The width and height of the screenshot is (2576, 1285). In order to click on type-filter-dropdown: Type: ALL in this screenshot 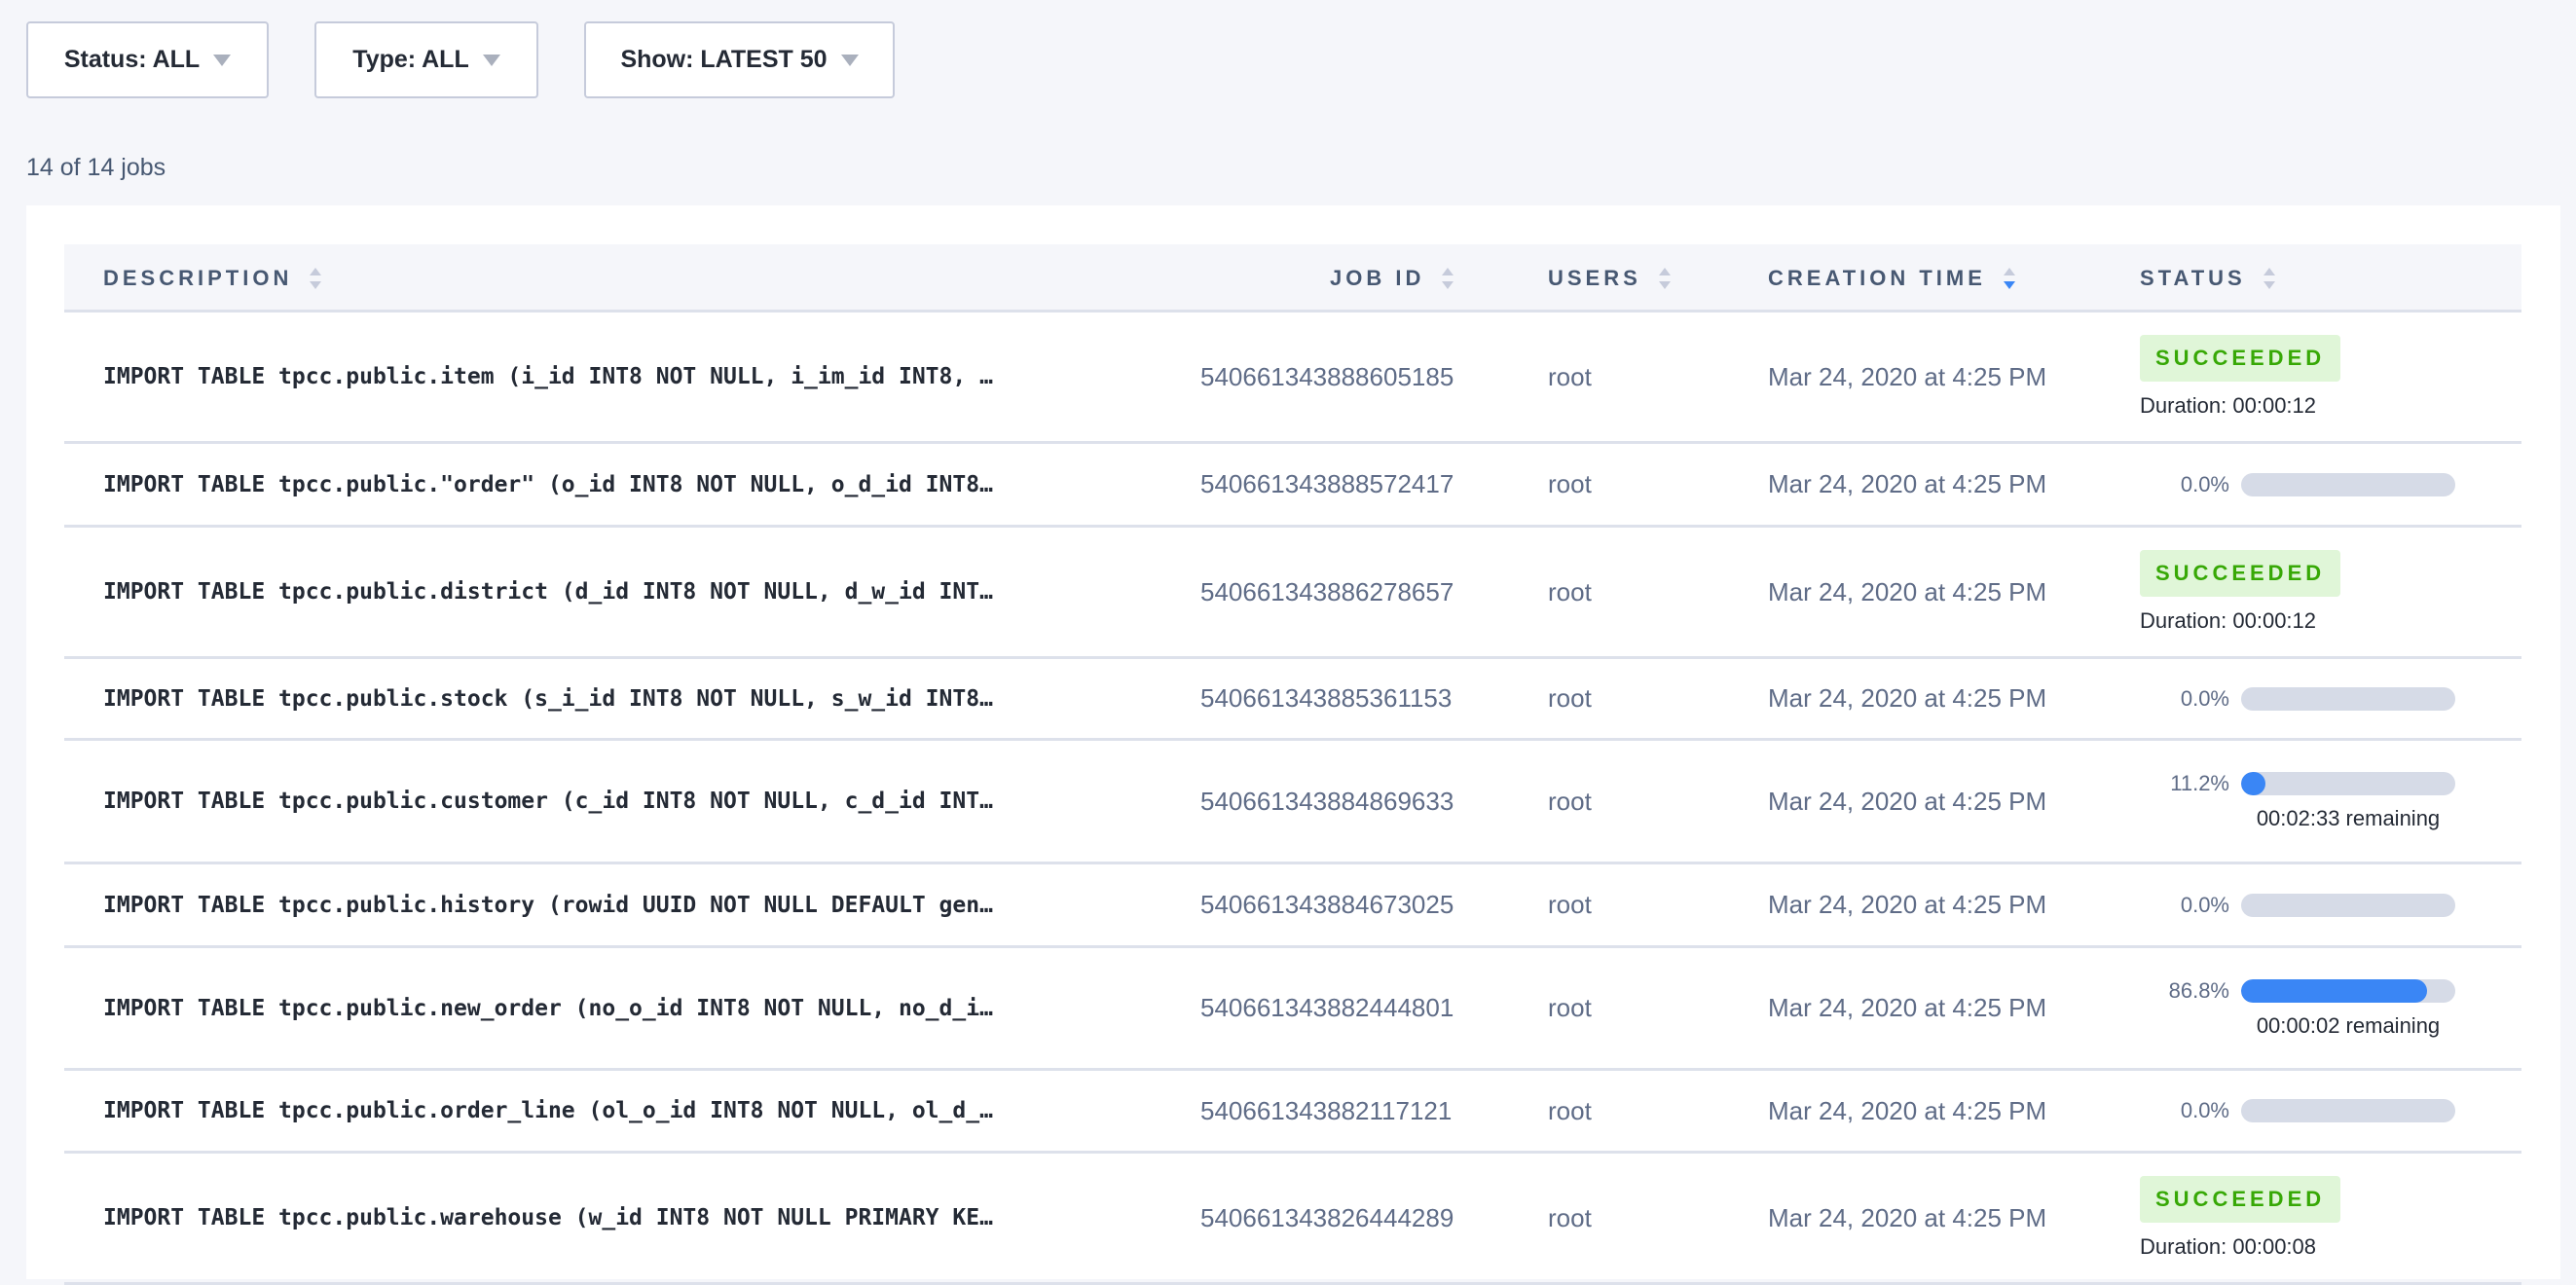, I will do `click(426, 59)`.